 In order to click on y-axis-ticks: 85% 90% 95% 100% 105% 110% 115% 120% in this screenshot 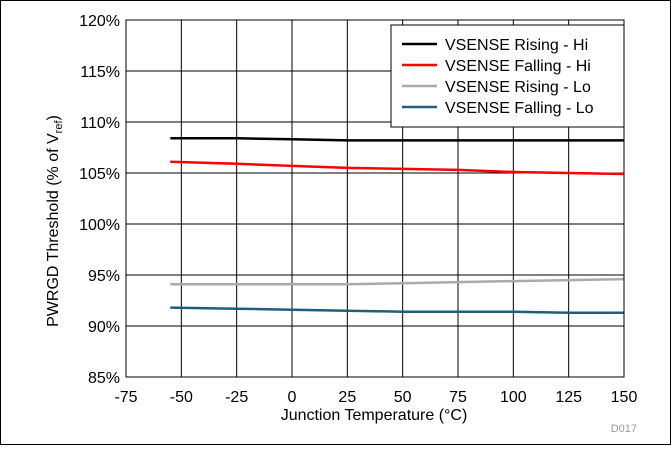, I will do `click(99, 200)`.